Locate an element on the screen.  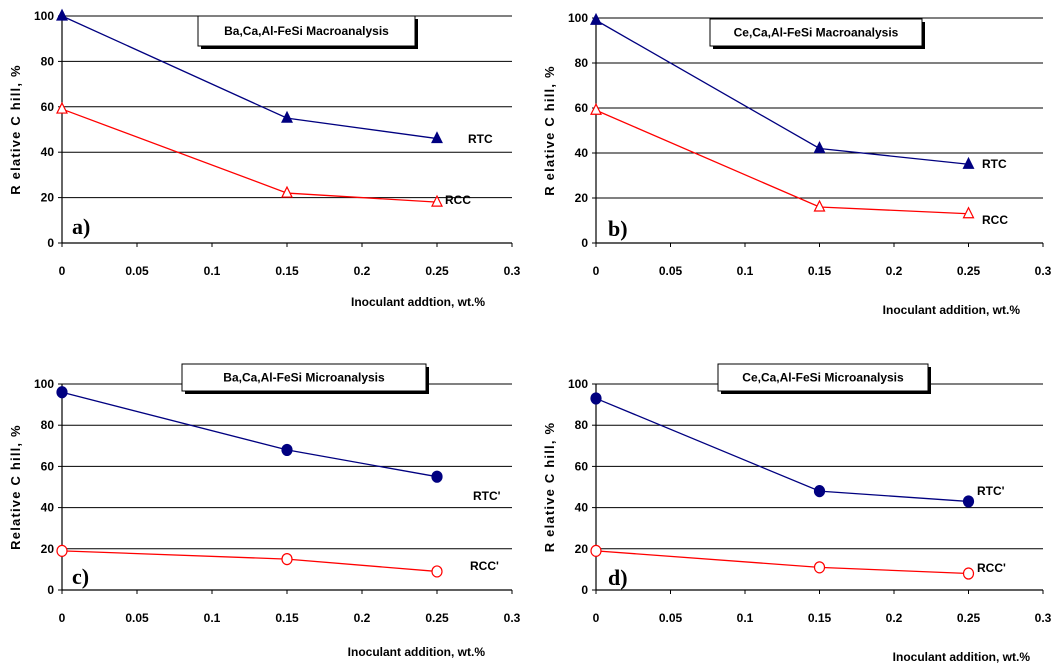
x-axis-label: Inoculant addtion, wt.% is located at coordinates (418, 302).